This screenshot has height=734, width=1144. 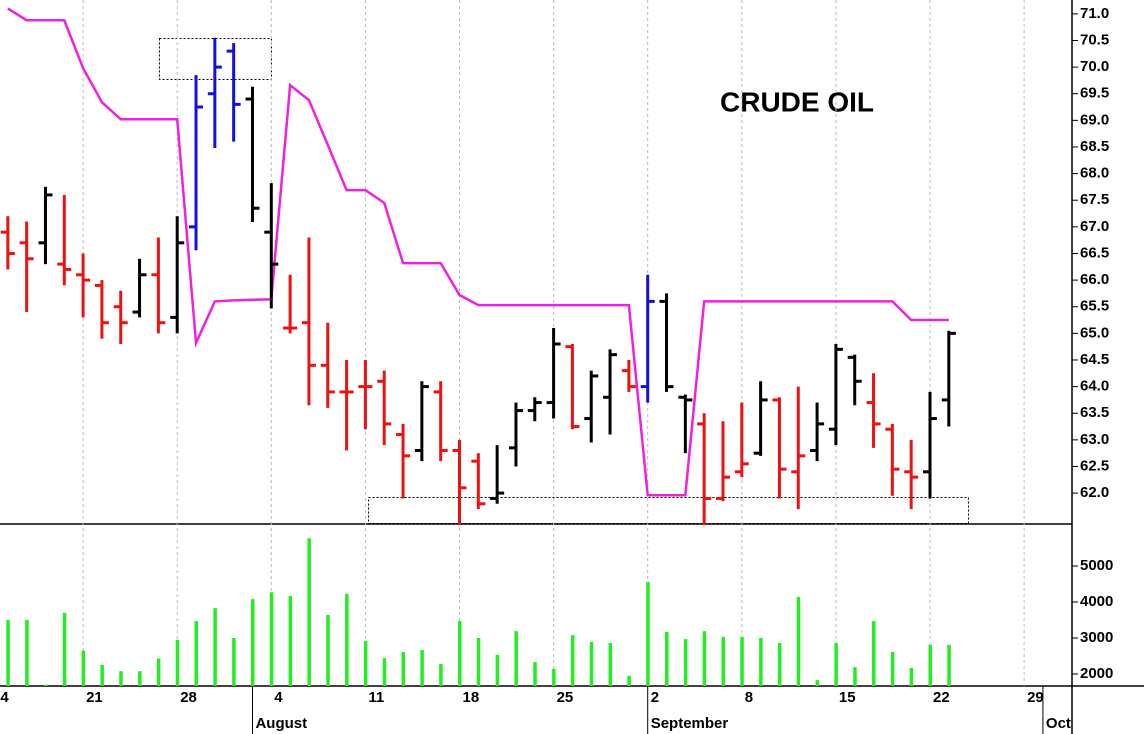 What do you see at coordinates (1094, 306) in the screenshot?
I see `y-tick-label: 65.5` at bounding box center [1094, 306].